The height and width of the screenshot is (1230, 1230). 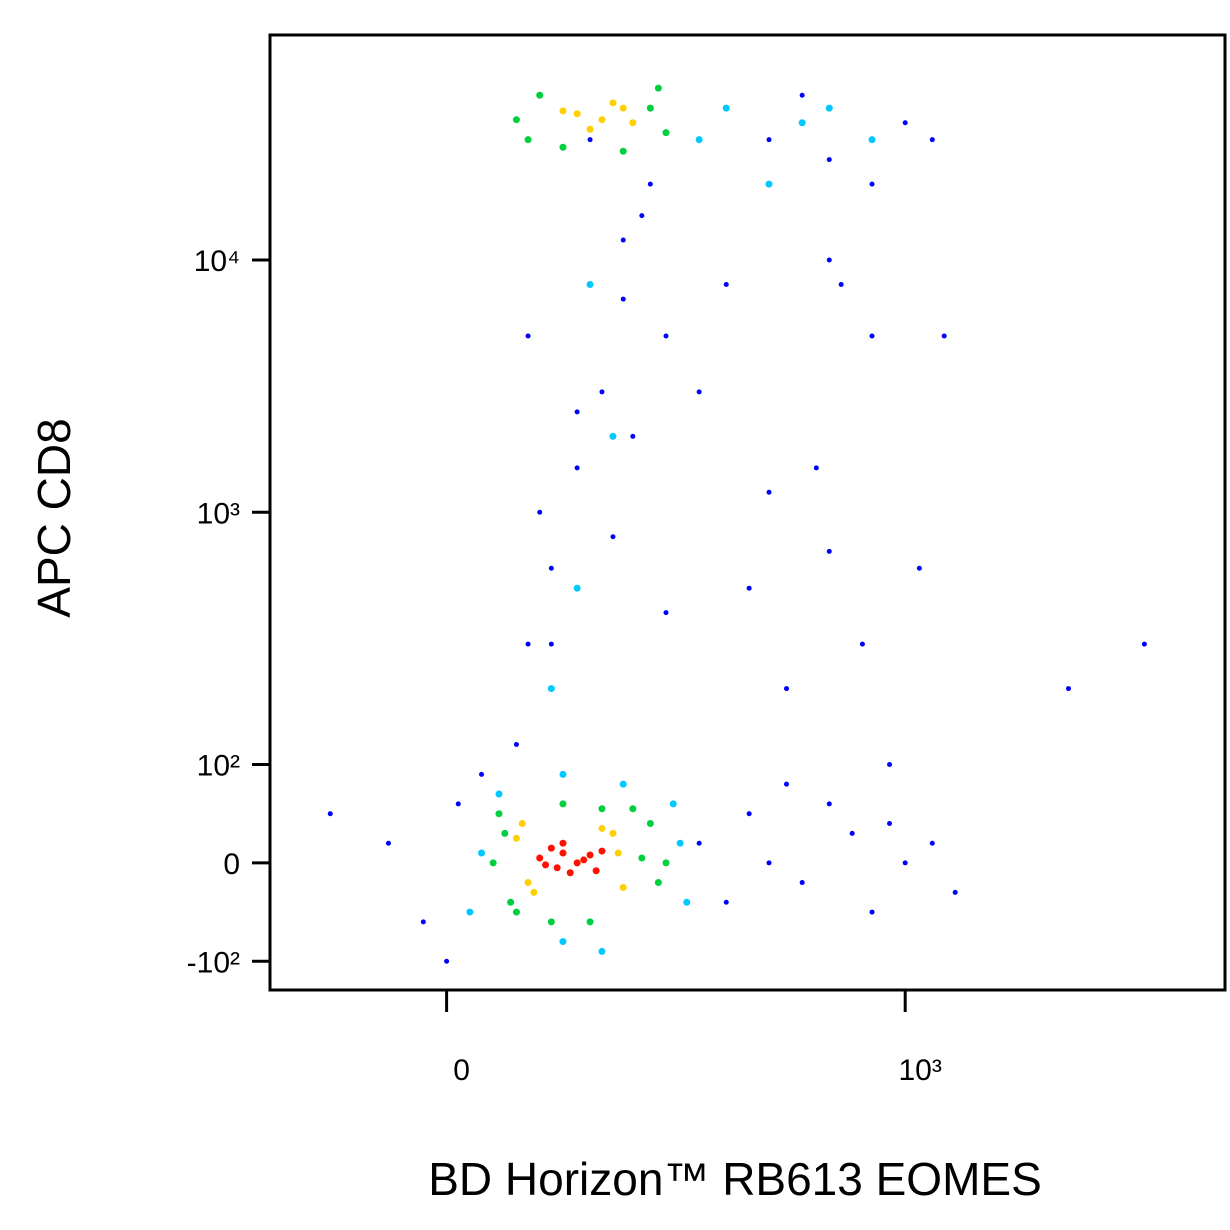 I want to click on x-axis-label: BD Horizon™ RB613 EOMES, so click(x=735, y=1179).